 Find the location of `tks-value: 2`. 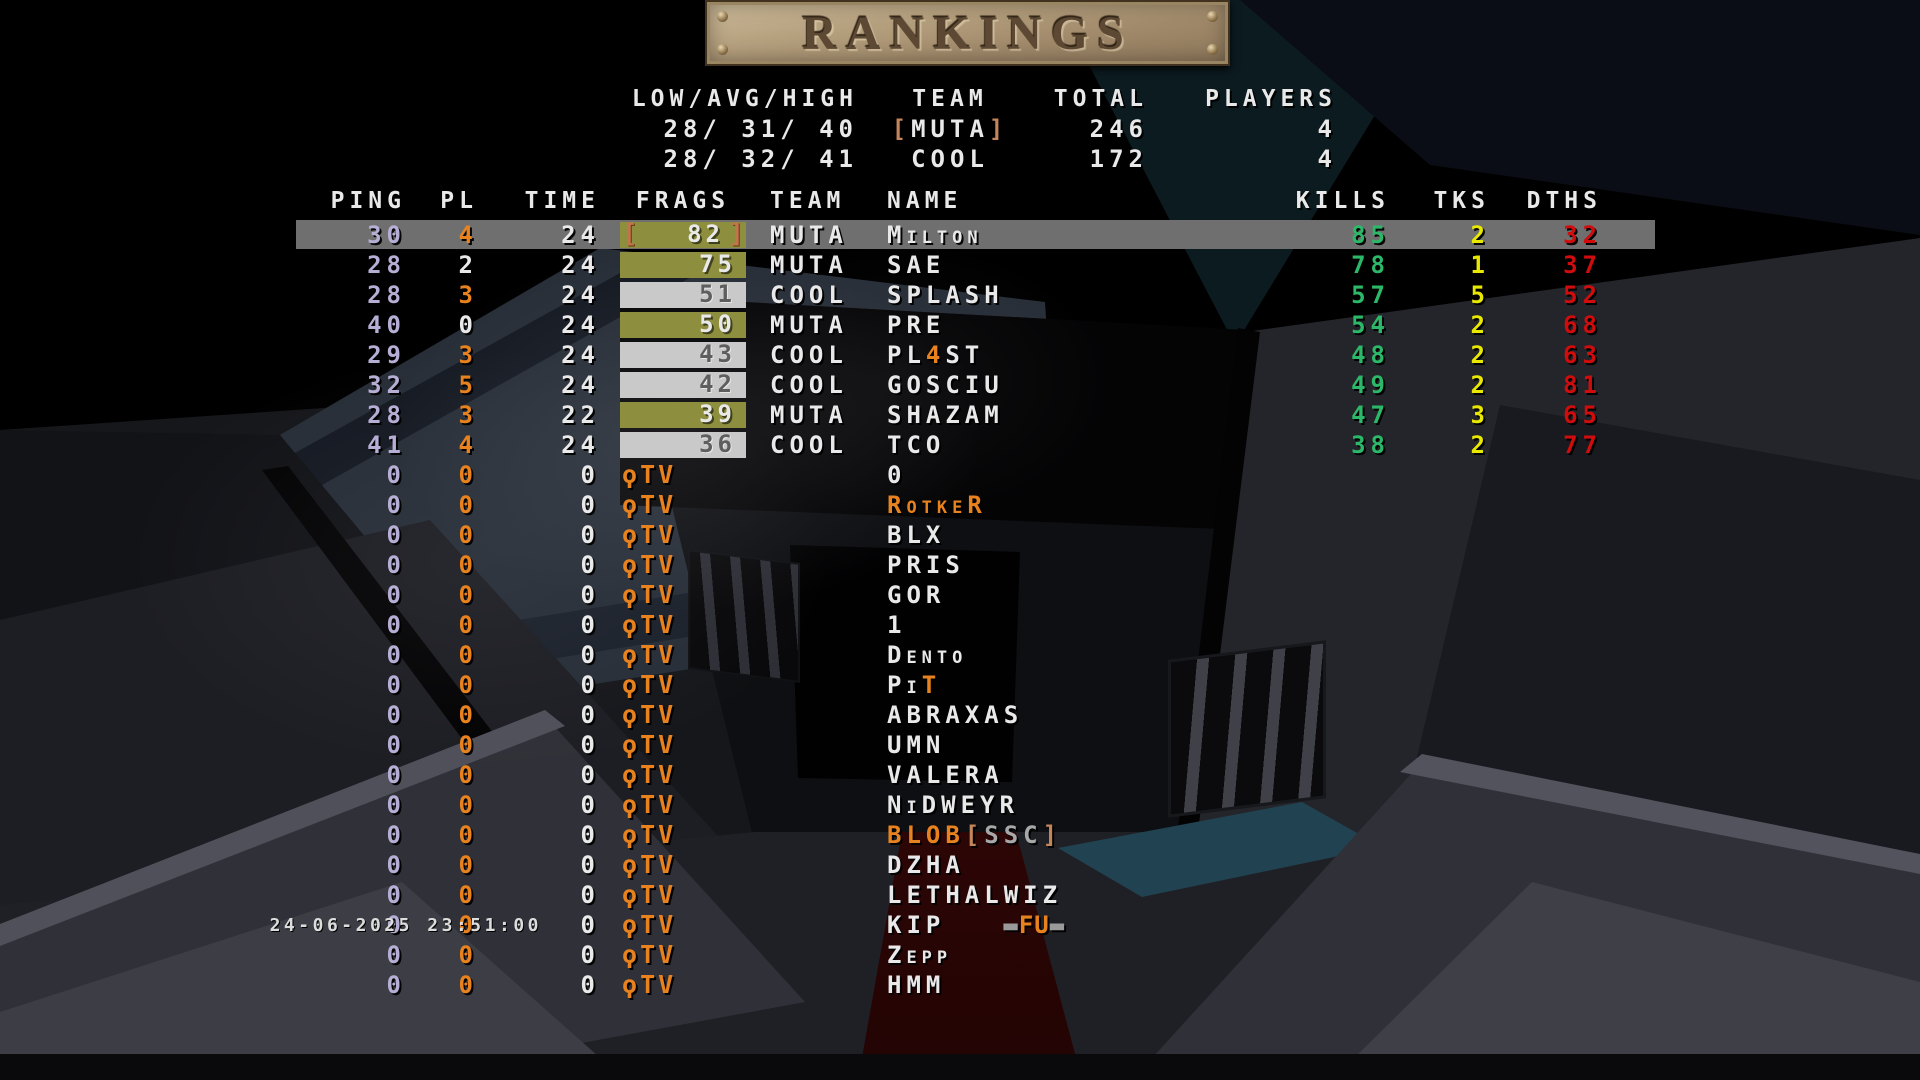

tks-value: 2 is located at coordinates (1480, 355).